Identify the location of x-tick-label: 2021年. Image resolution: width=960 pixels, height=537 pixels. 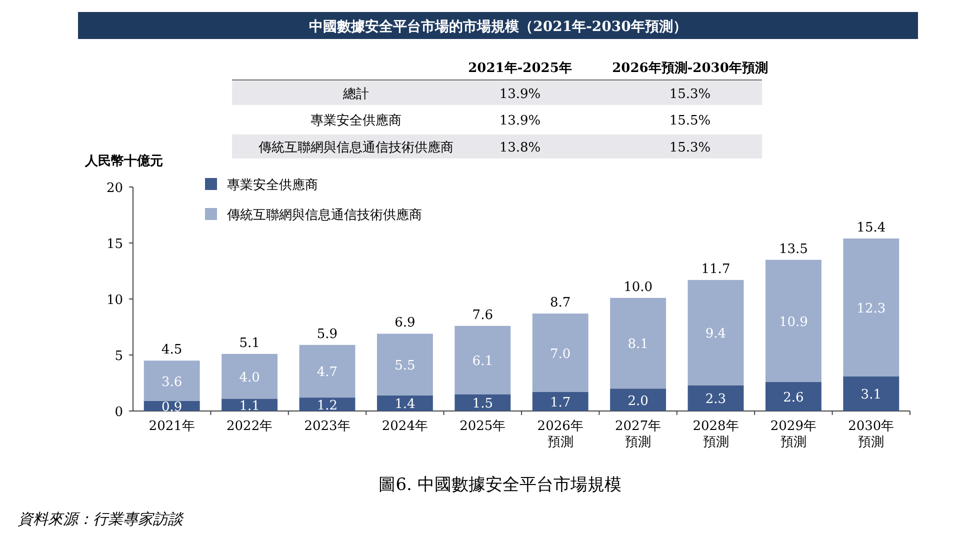
(171, 426).